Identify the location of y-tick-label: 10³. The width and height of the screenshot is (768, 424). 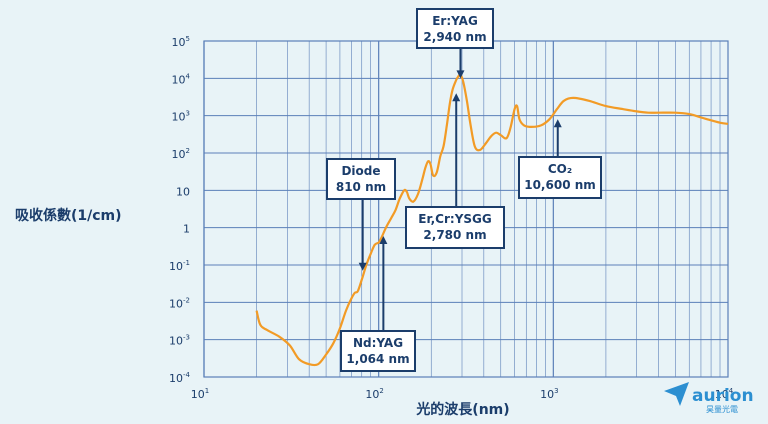
(181, 117).